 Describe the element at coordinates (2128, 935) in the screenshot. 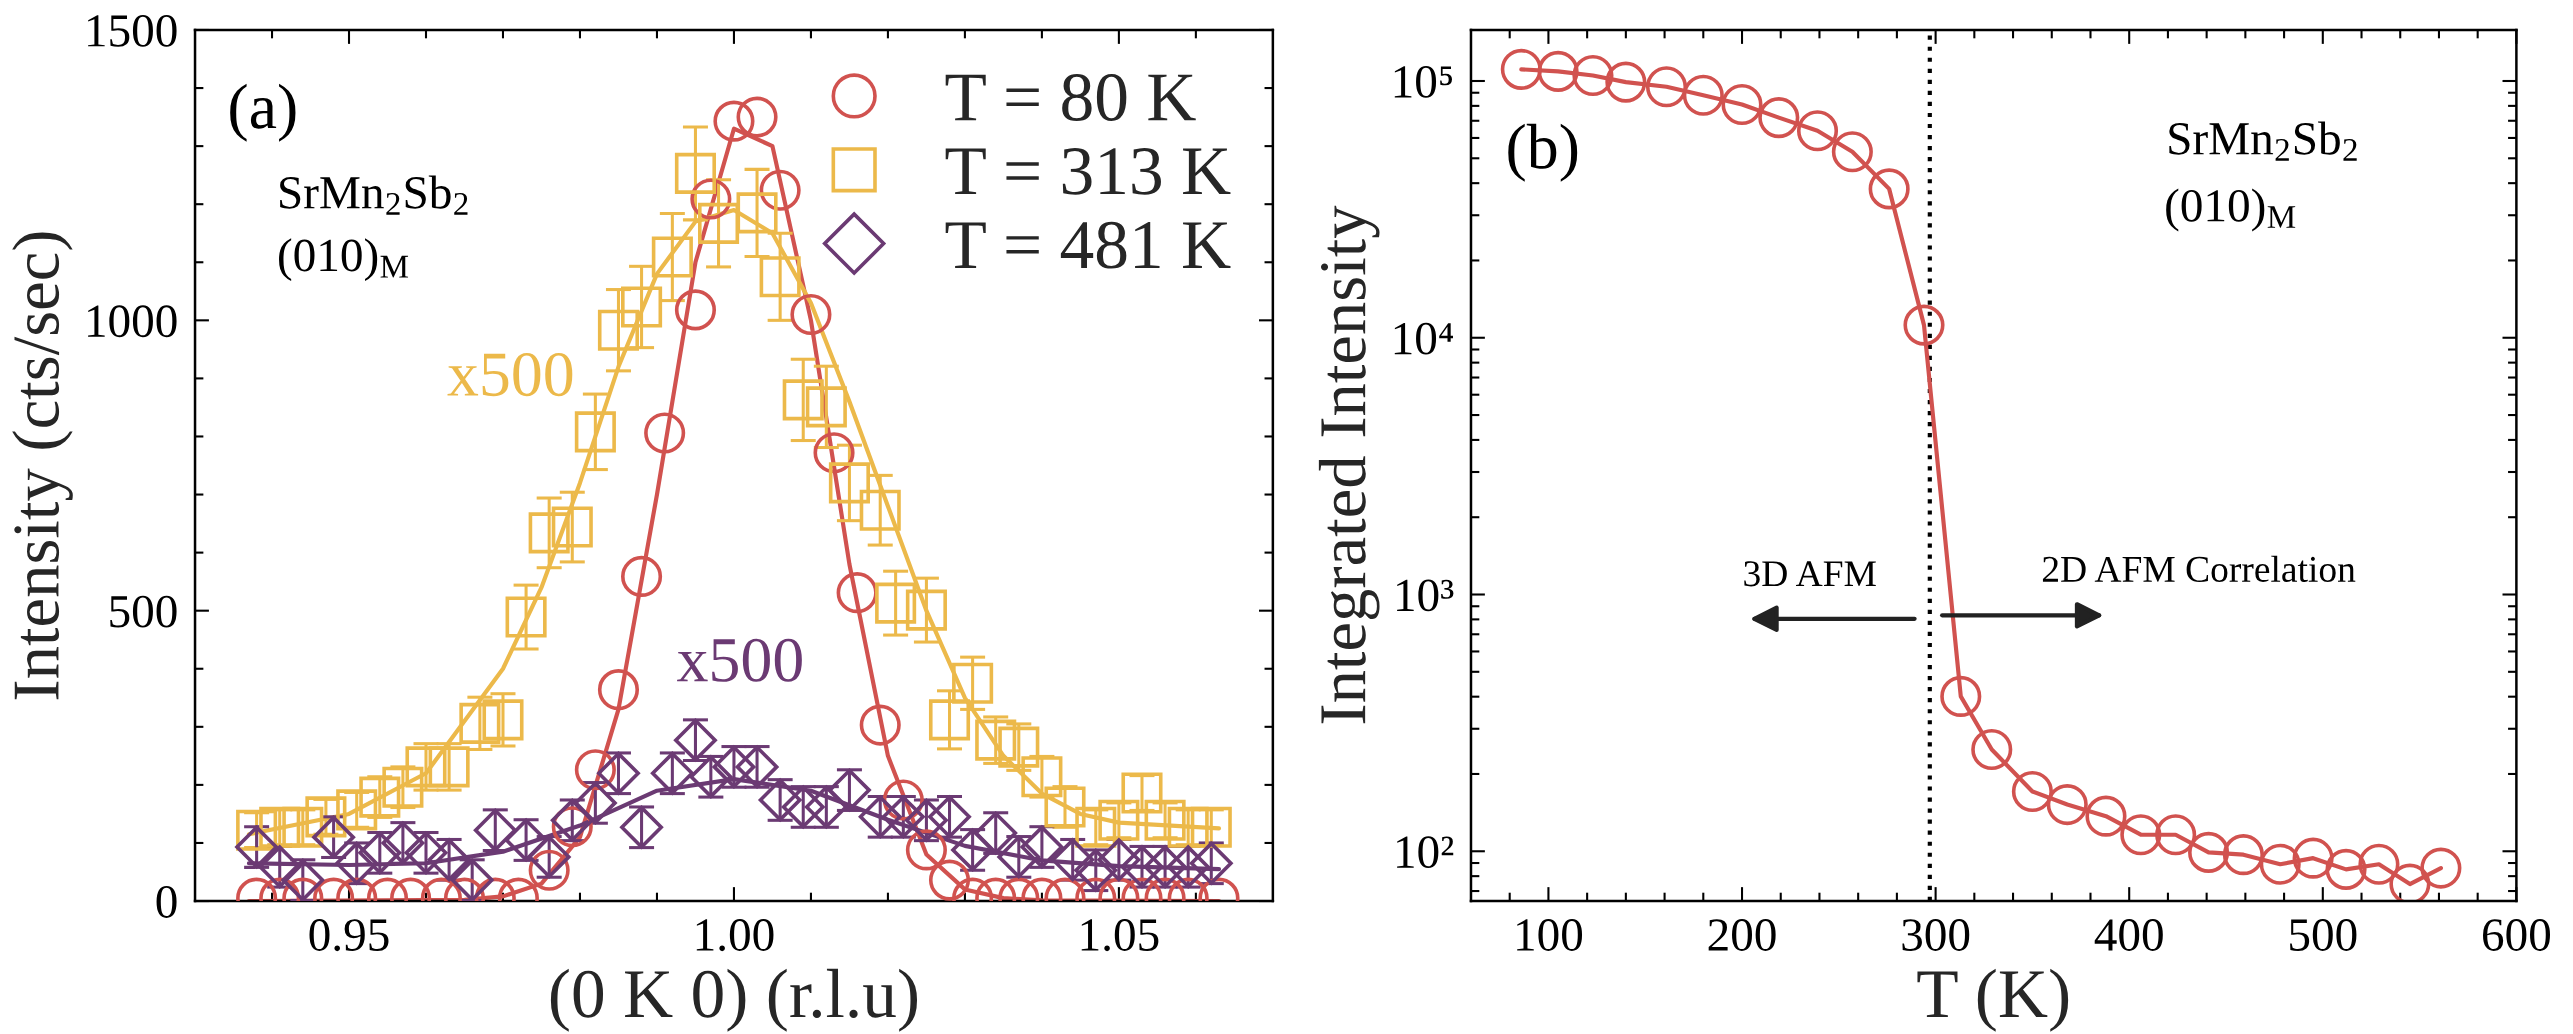

I see `x-tick-label: 400` at that location.